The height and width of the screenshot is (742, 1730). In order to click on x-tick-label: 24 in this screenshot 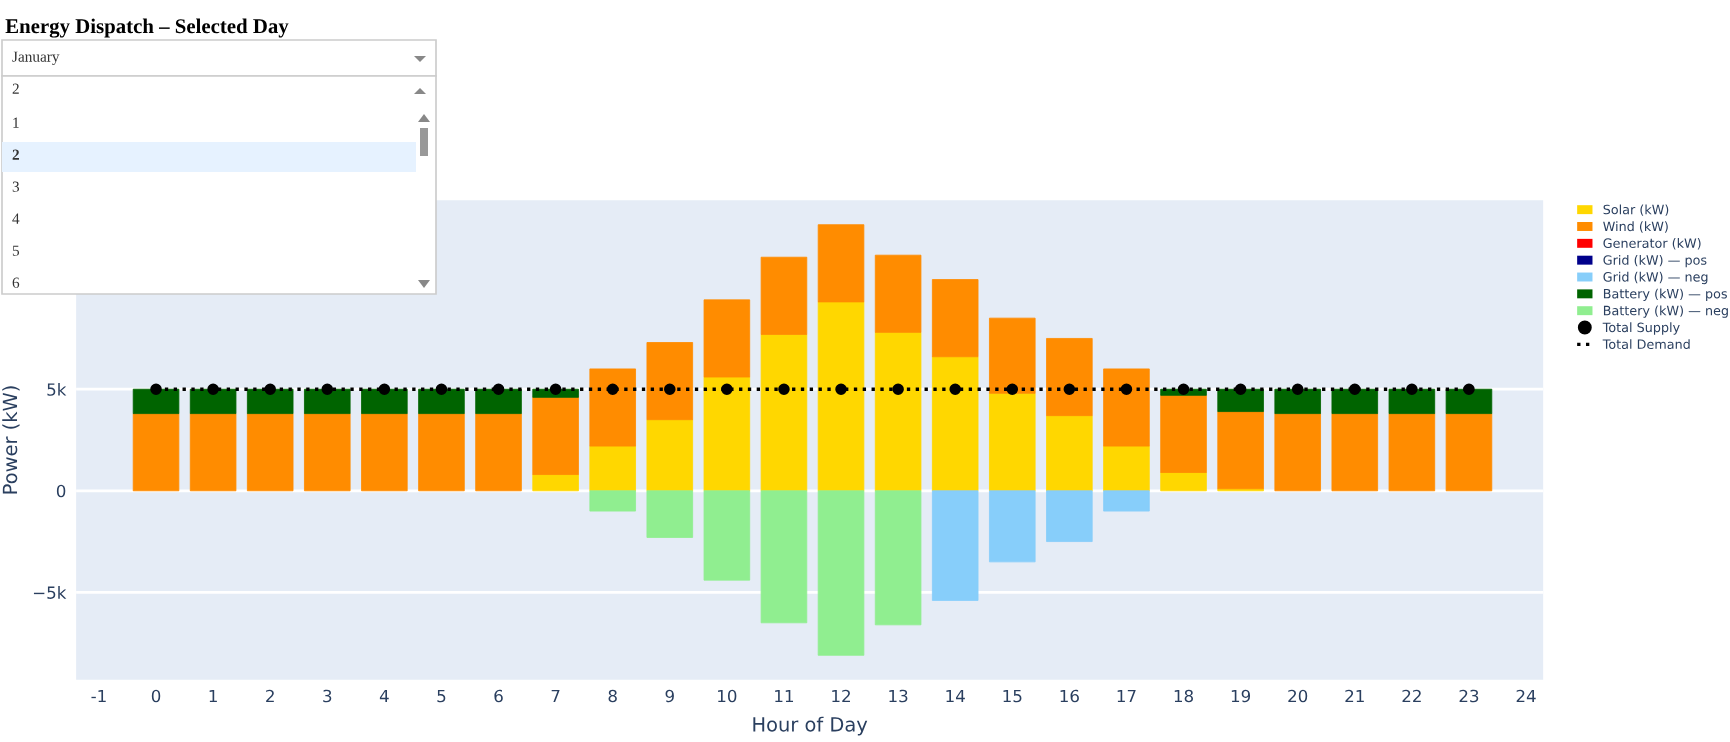, I will do `click(1526, 696)`.